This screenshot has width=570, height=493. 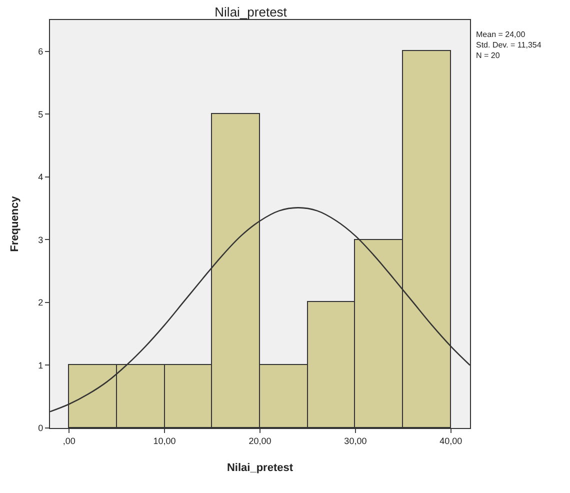 I want to click on y-tick-label: 2, so click(x=41, y=303).